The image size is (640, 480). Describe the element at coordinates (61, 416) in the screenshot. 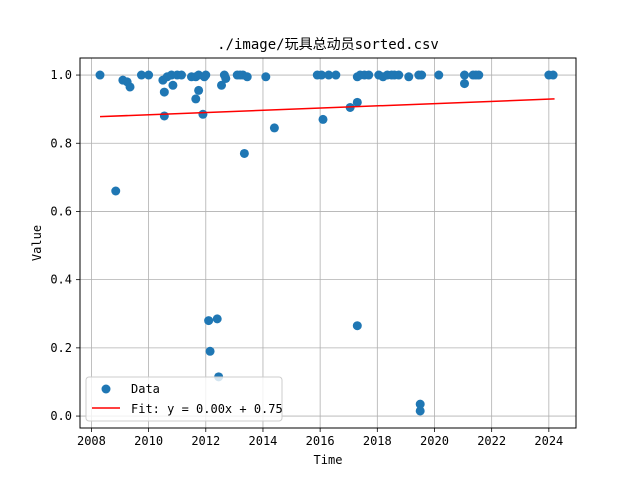

I see `y-tick-label: 0.0` at that location.